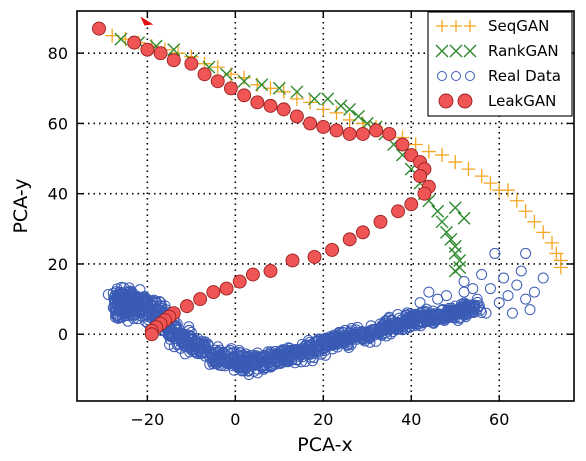 Image resolution: width=586 pixels, height=461 pixels. I want to click on y-tick-label: 60, so click(58, 123).